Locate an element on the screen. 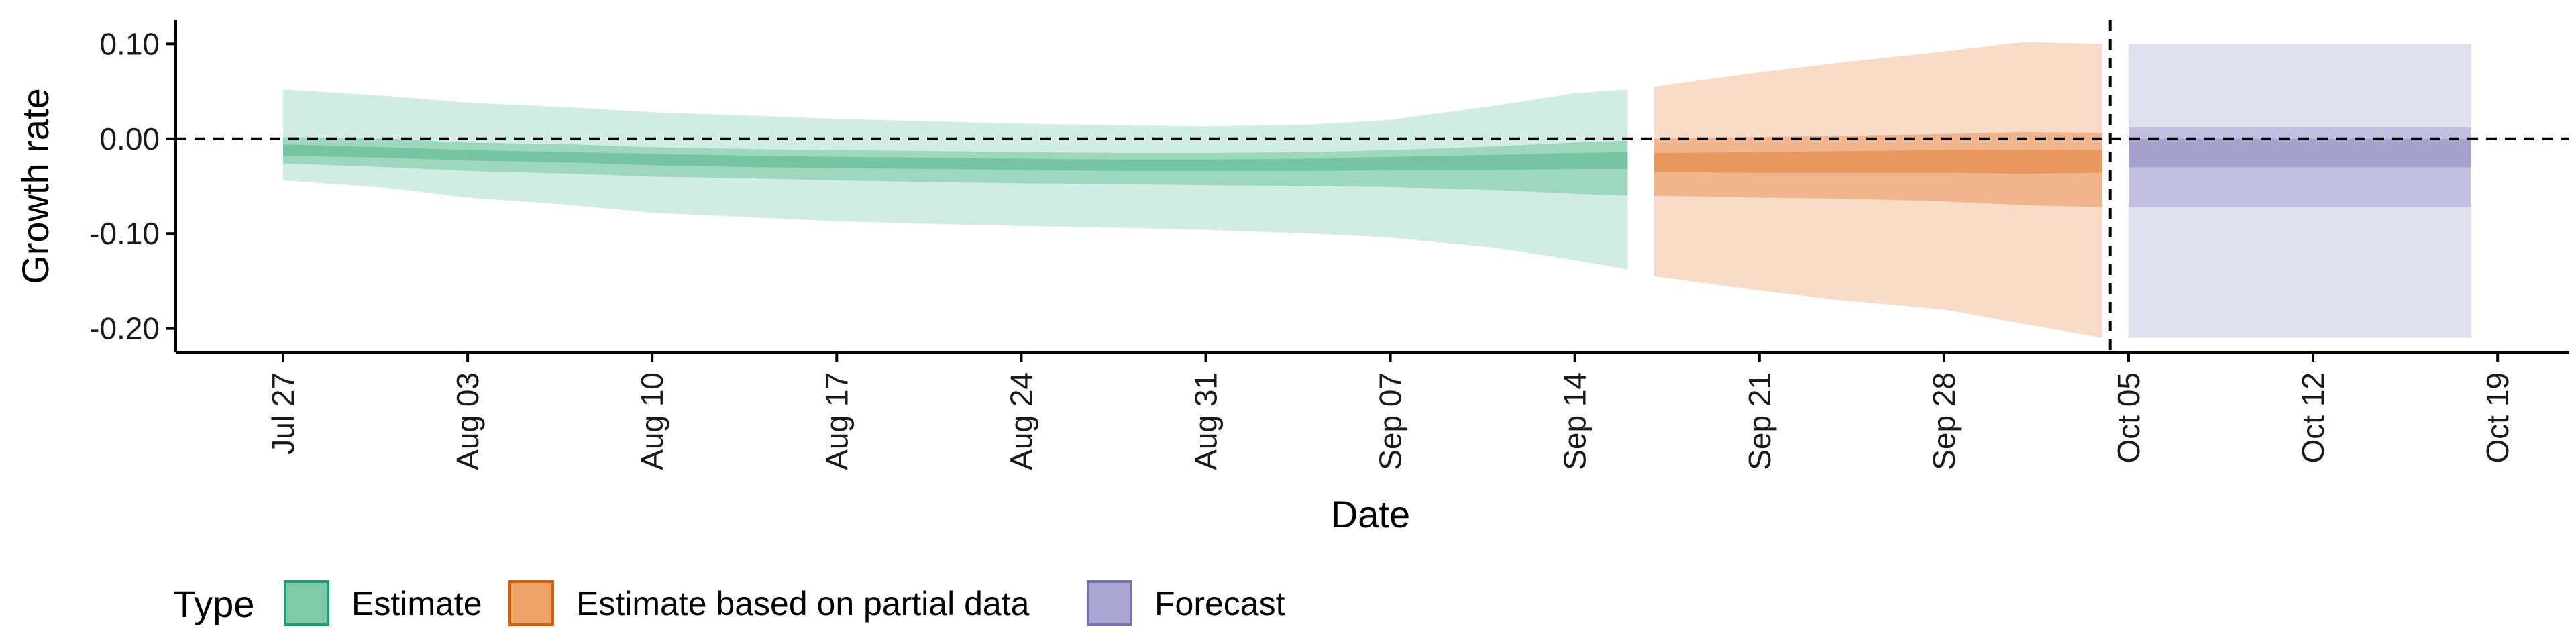 This screenshot has height=644, width=2576. x-tick-label: Aug 24 is located at coordinates (1021, 421).